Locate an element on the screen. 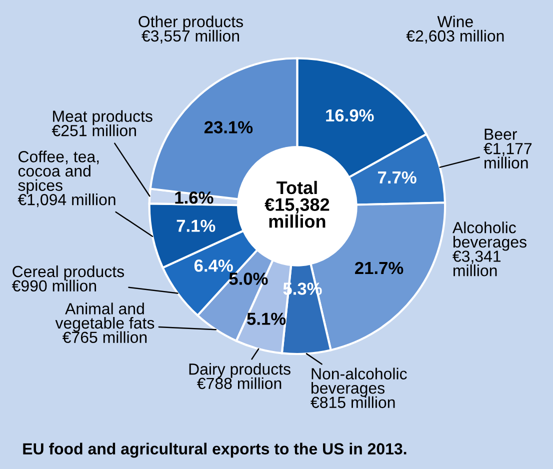 The width and height of the screenshot is (553, 469). data-label: 7.7% is located at coordinates (397, 177).